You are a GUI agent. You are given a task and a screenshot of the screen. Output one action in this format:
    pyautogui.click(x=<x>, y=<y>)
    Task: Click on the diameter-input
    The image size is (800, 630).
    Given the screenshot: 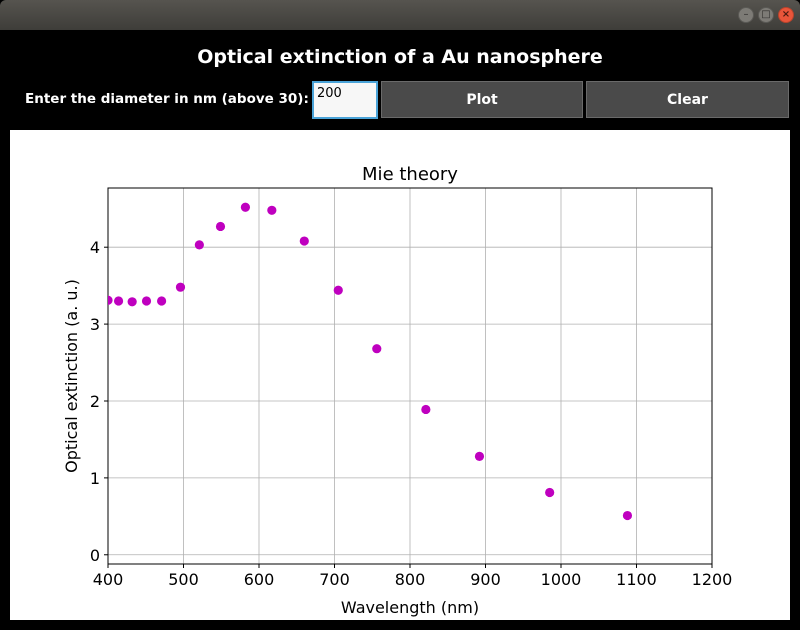 What is the action you would take?
    pyautogui.click(x=345, y=100)
    